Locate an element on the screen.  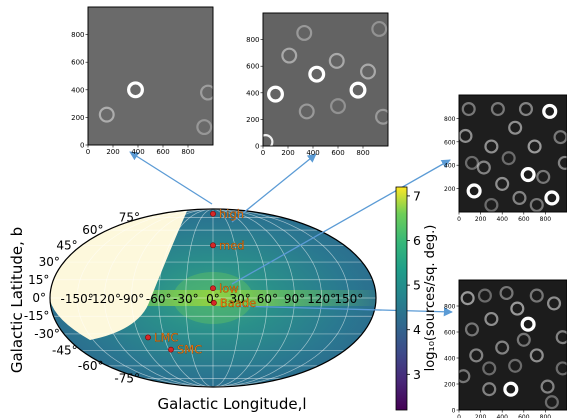
longitude-tick-label: -30° is located at coordinates (186, 299).